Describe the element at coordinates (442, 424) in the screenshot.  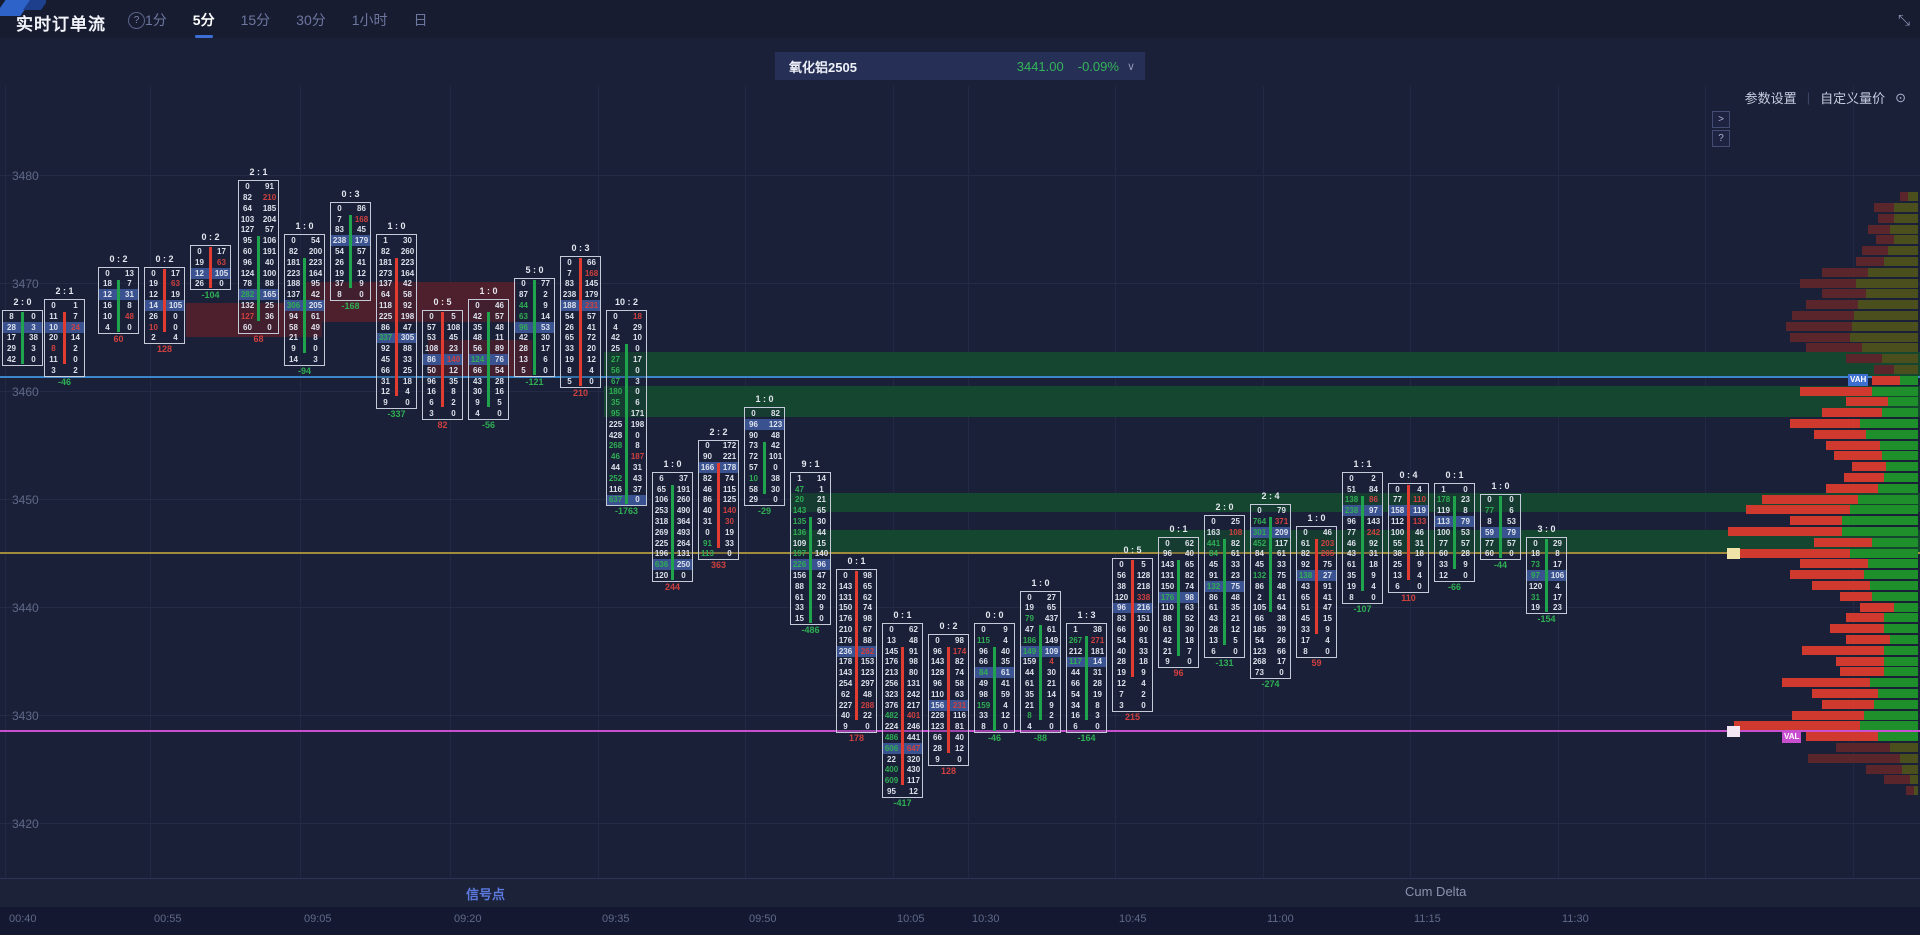
I see `candle-delta: 82` at that location.